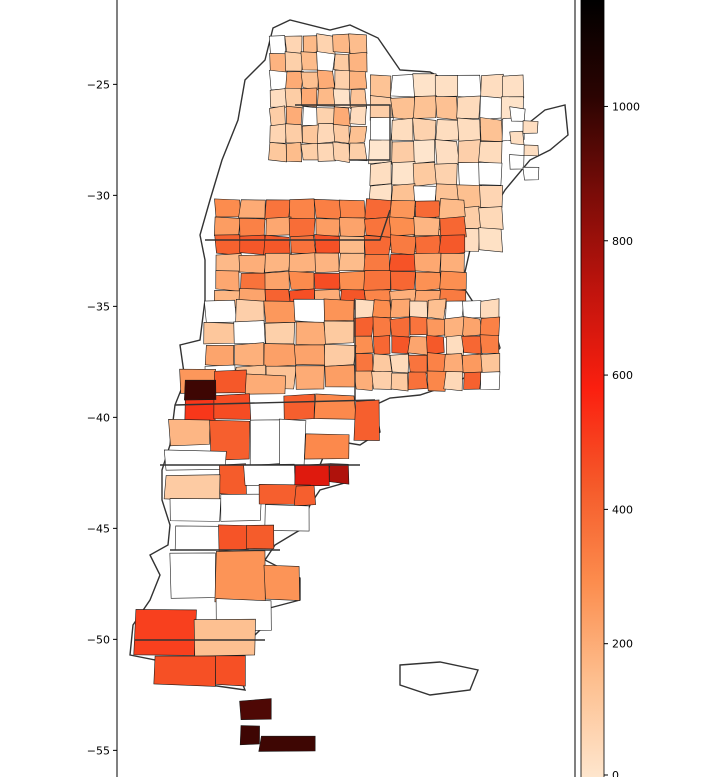  Describe the element at coordinates (592, 388) in the screenshot. I see `colorbar-gradient` at that location.